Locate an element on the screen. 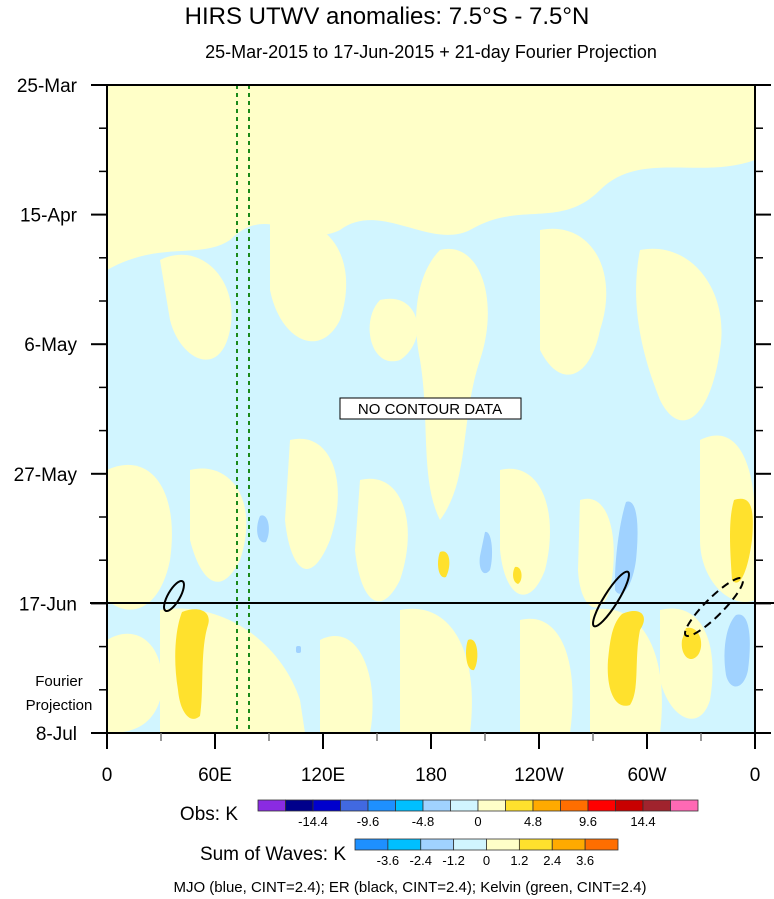  chart-title: HIRS UTWV anomalies: 7.5°S - 7.5°N is located at coordinates (387, 16).